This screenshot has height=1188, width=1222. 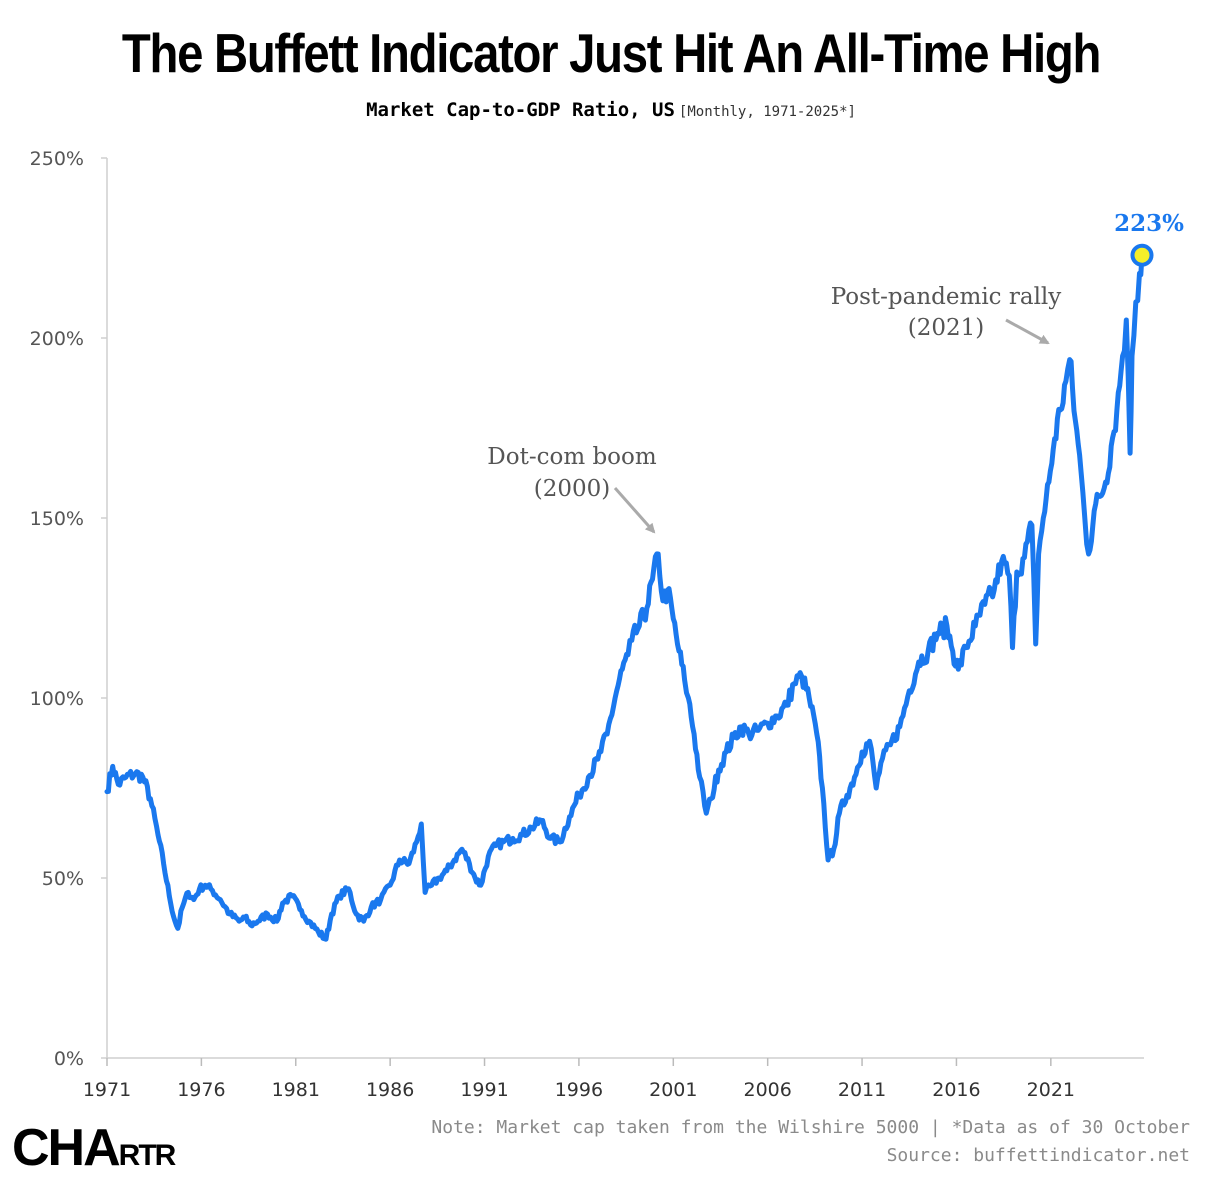 What do you see at coordinates (66, 1148) in the screenshot?
I see `logo-text-large: CHA` at bounding box center [66, 1148].